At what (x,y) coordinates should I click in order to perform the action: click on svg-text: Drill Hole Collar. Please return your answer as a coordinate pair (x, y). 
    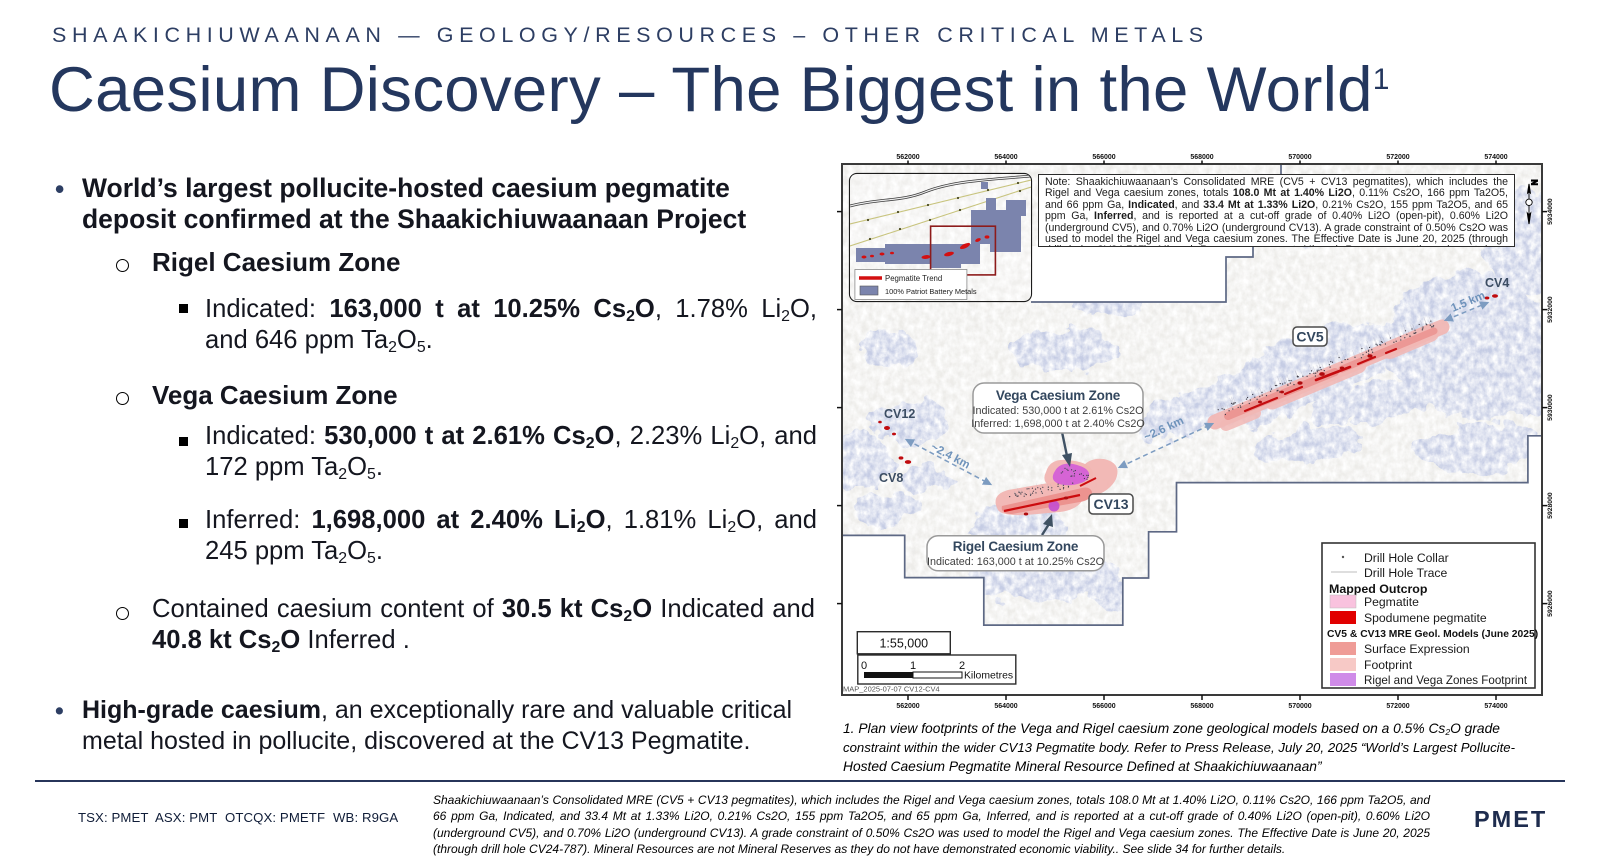
    Looking at the image, I should click on (1406, 558).